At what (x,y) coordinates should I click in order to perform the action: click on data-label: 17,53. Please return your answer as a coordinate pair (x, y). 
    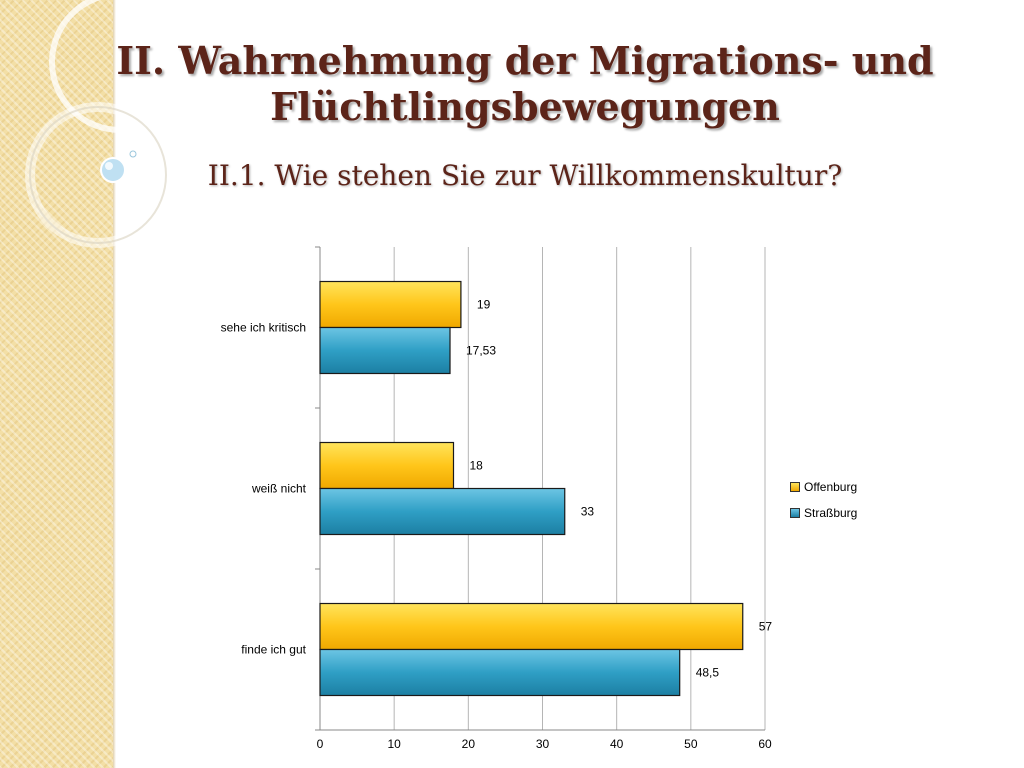
    Looking at the image, I should click on (481, 351).